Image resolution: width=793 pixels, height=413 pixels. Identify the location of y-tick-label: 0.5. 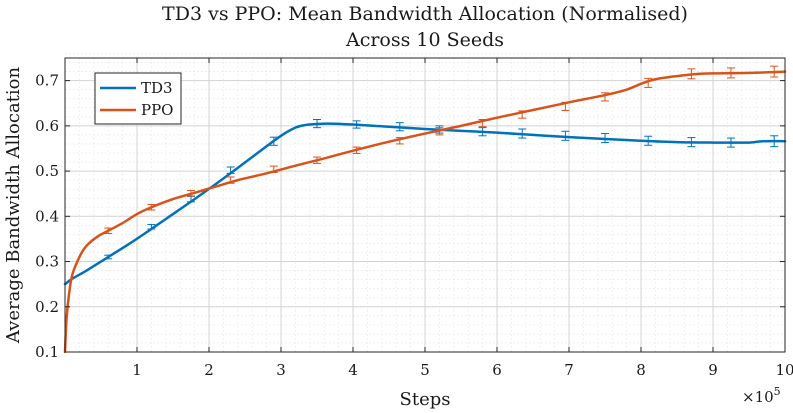
(47, 171).